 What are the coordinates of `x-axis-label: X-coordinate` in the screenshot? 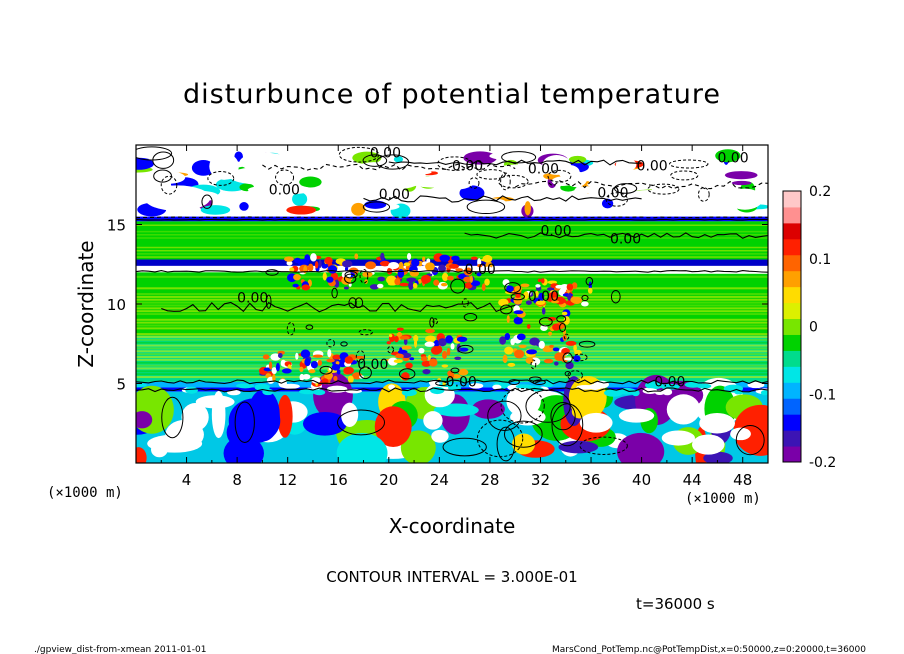 It's located at (452, 526).